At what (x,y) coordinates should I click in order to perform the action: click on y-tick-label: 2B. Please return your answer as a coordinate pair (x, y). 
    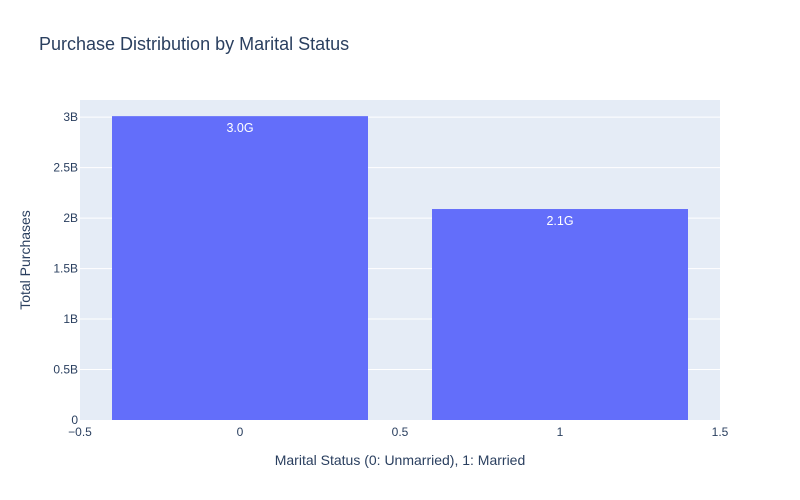
    Looking at the image, I should click on (70, 218).